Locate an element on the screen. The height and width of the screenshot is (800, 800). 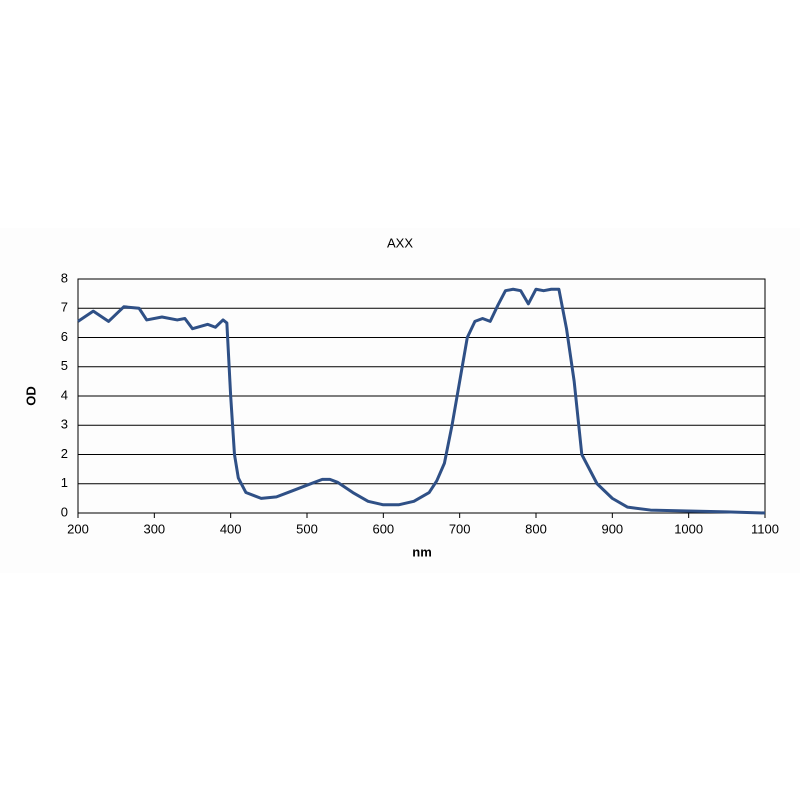
y-tick-label: 1 is located at coordinates (64, 482).